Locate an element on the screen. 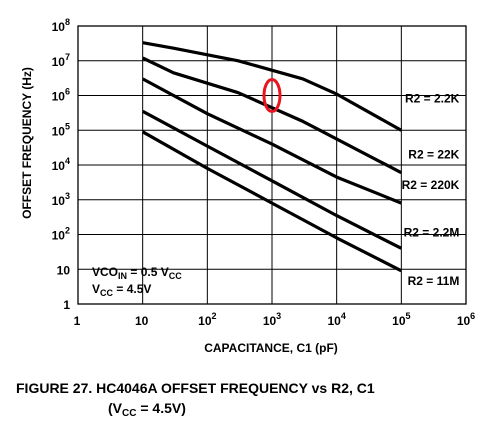  series-label-1: R2 = 2.2K is located at coordinates (432, 98).